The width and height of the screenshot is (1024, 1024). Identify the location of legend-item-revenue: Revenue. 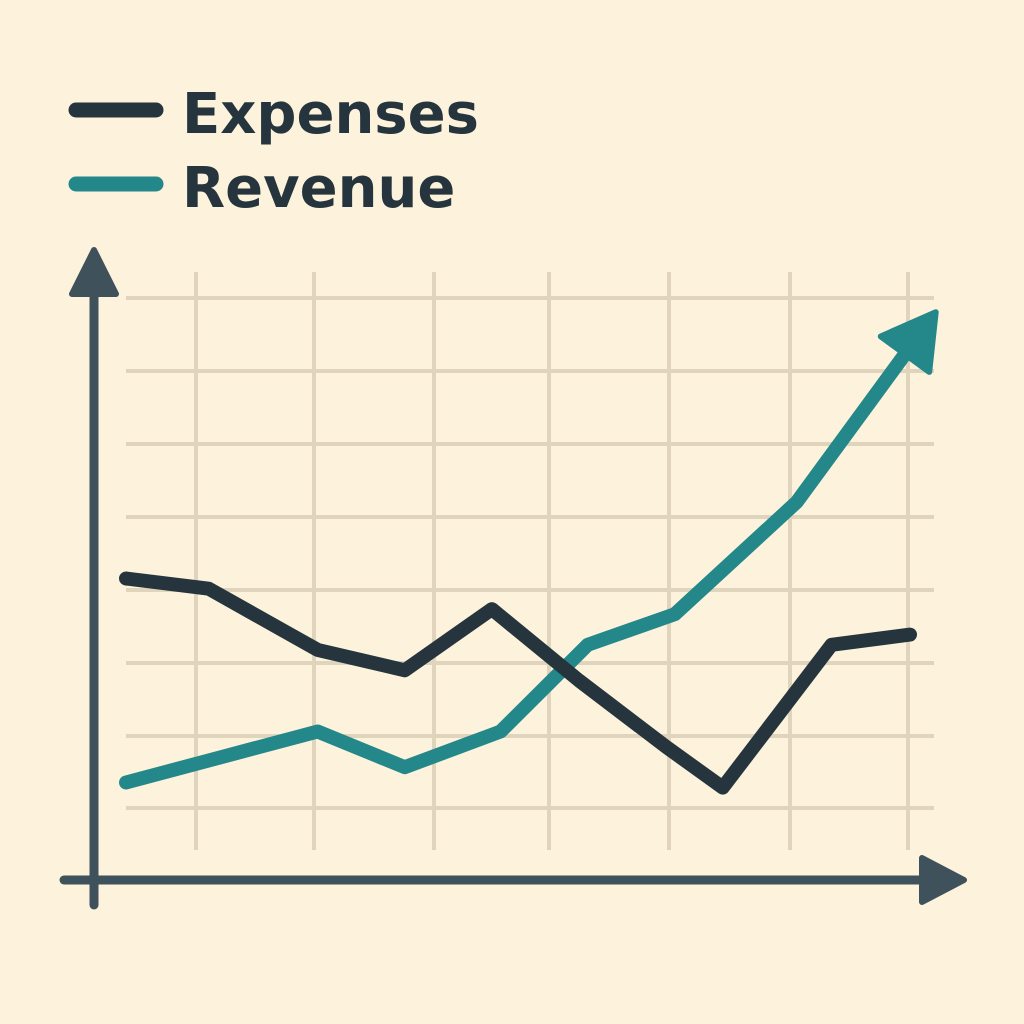
(261, 188).